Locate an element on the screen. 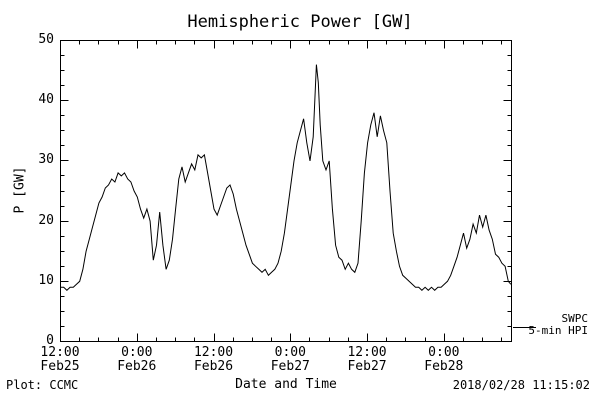 This screenshot has width=600, height=400. x-tick-label: 12:00 Feb25 is located at coordinates (60, 360).